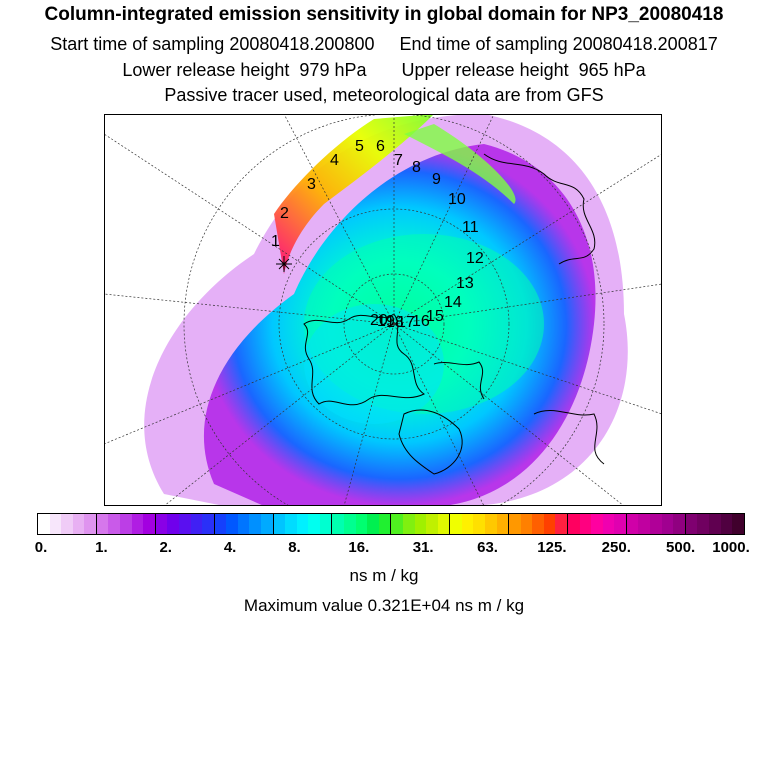 This screenshot has width=768, height=768. What do you see at coordinates (384, 575) in the screenshot?
I see `colorbar-unit: ns m / kg` at bounding box center [384, 575].